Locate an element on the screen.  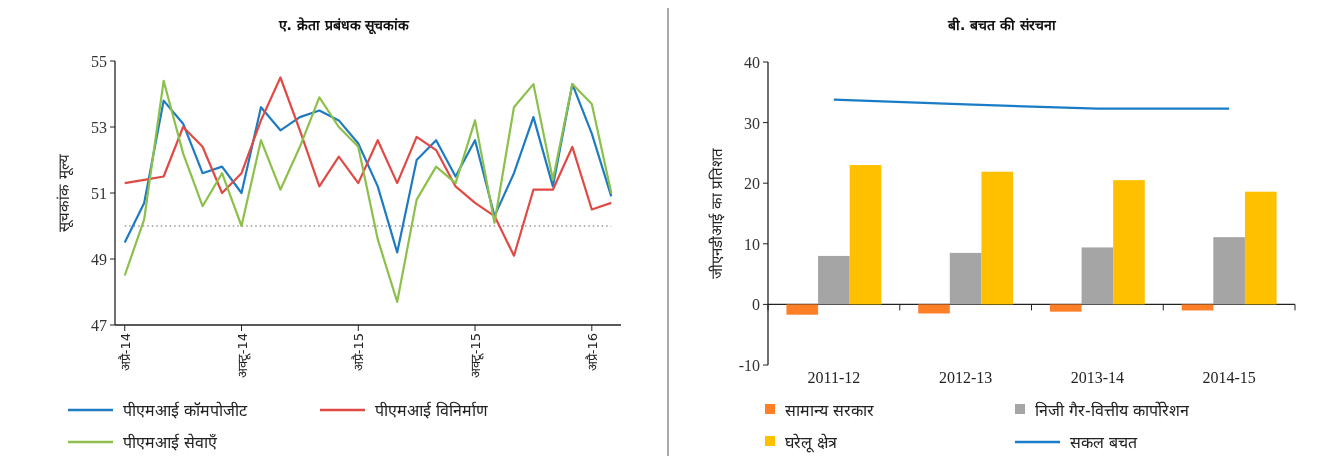
x-tick-label: अक्टू-15 is located at coordinates (476, 356).